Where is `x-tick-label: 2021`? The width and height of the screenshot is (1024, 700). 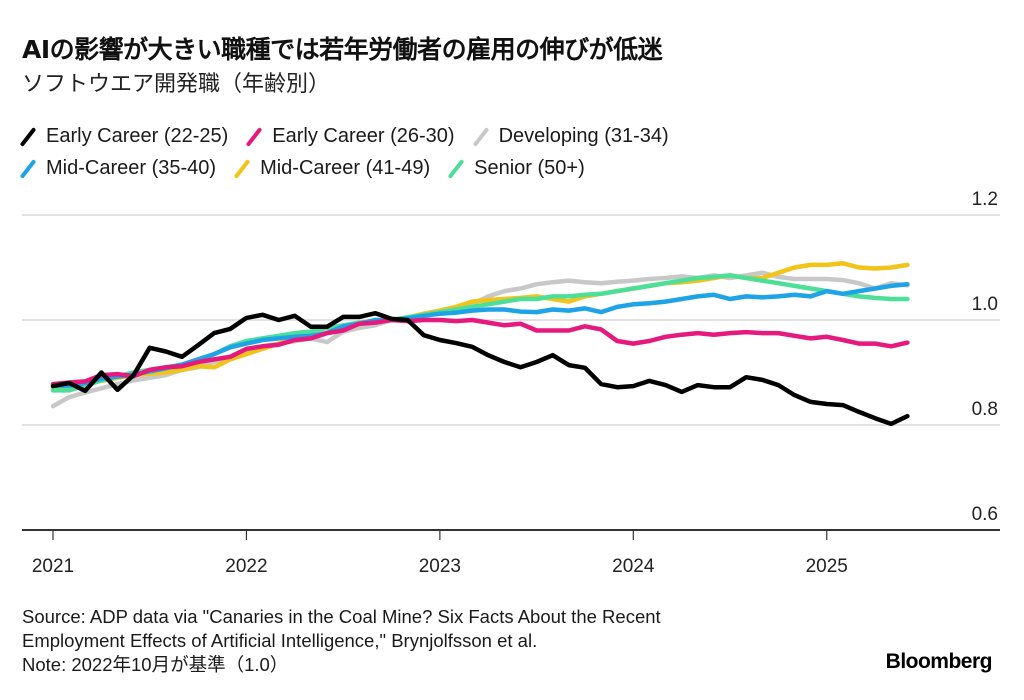 x-tick-label: 2021 is located at coordinates (53, 566).